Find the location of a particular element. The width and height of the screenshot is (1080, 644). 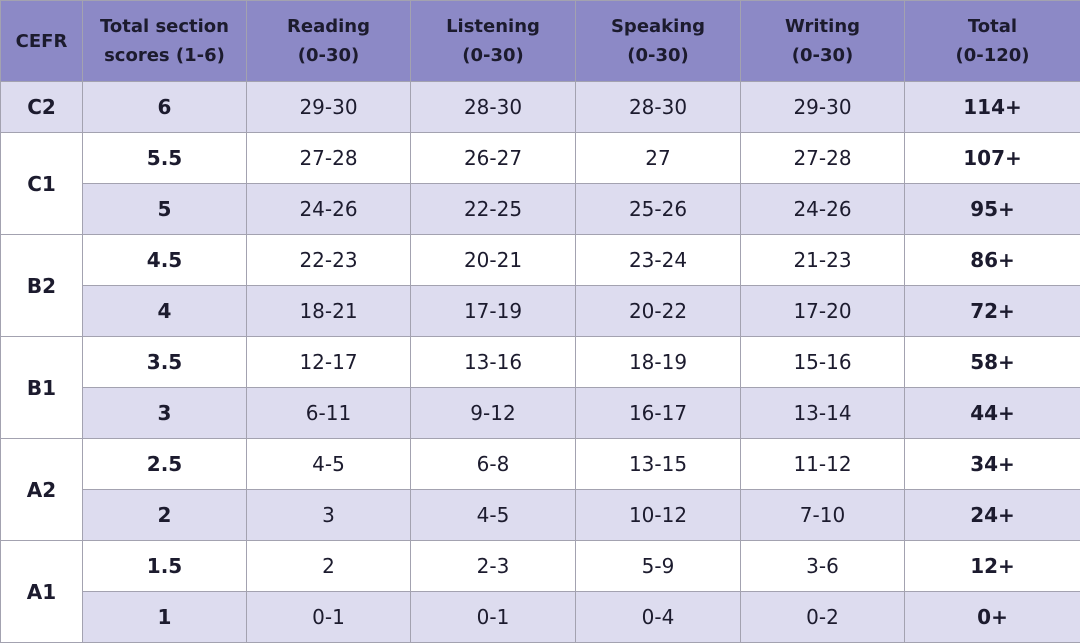

table-cell: 25-26 is located at coordinates (658, 209).